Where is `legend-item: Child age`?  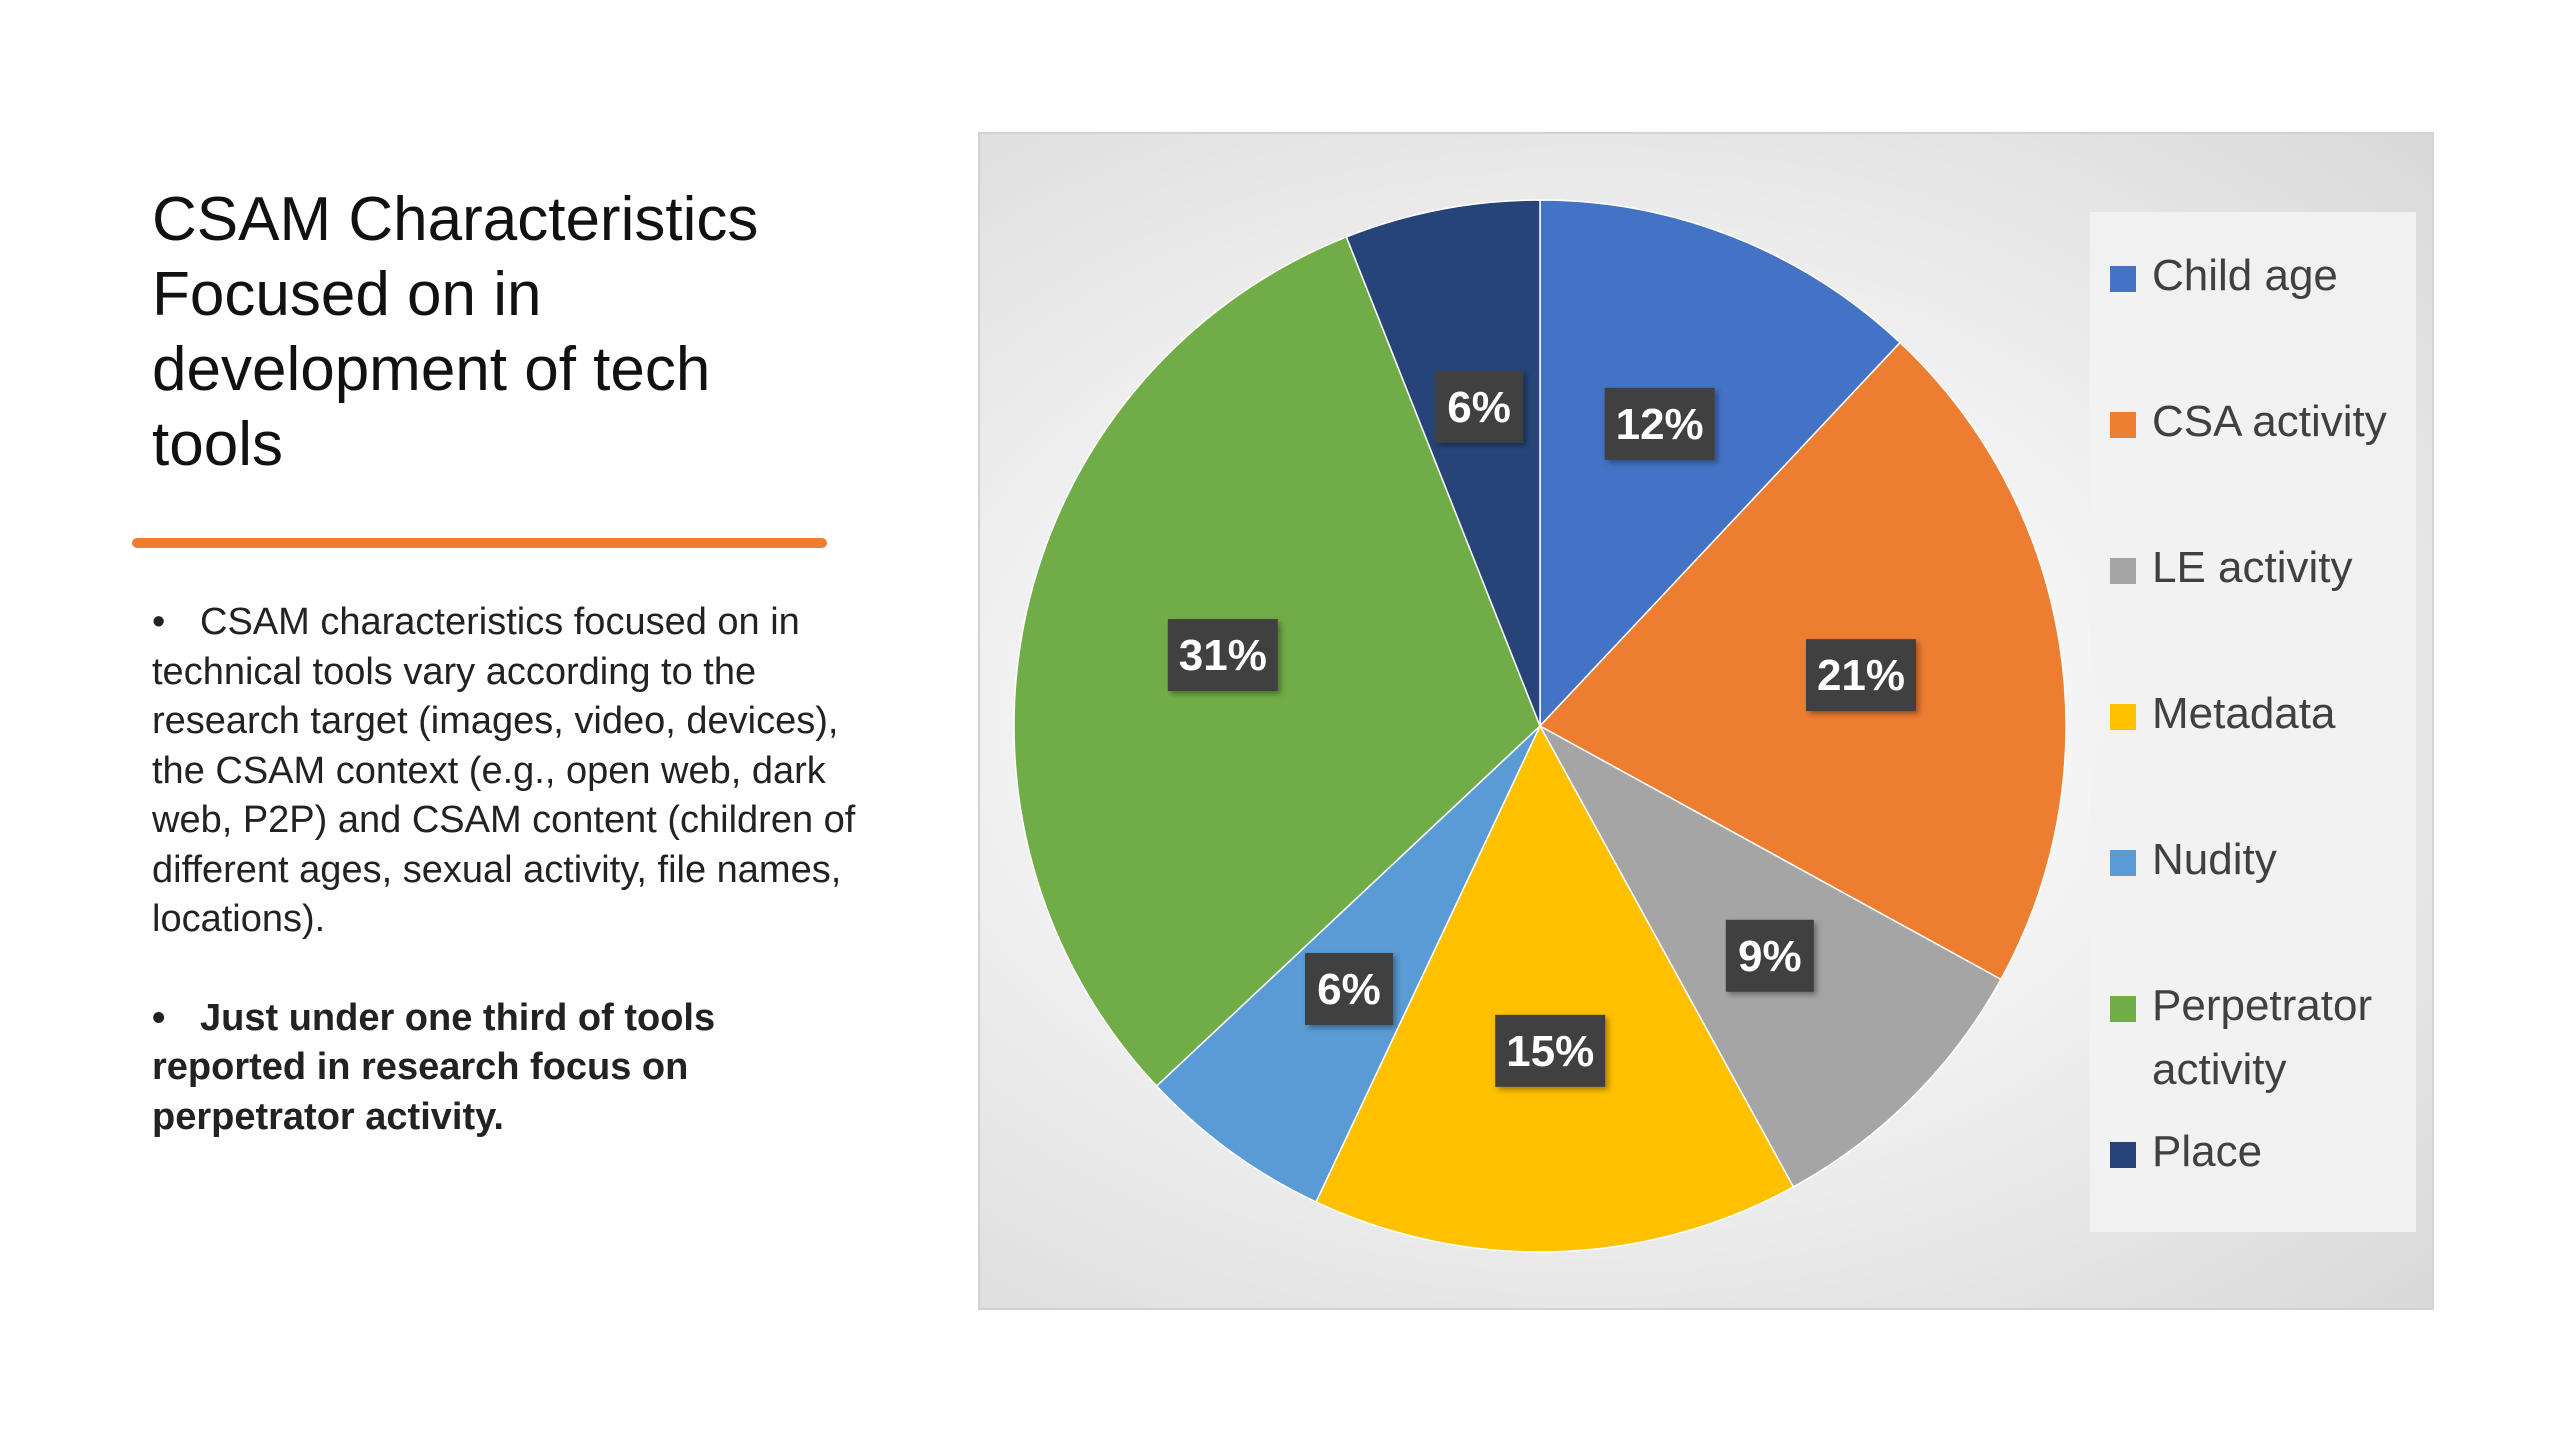
legend-item: Child age is located at coordinates (2260, 276).